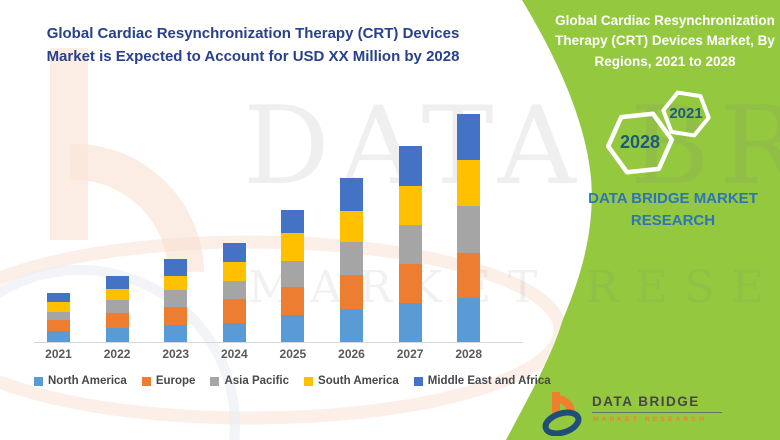  Describe the element at coordinates (58, 316) in the screenshot. I see `bar-segment-asia-pacific-2021` at that location.